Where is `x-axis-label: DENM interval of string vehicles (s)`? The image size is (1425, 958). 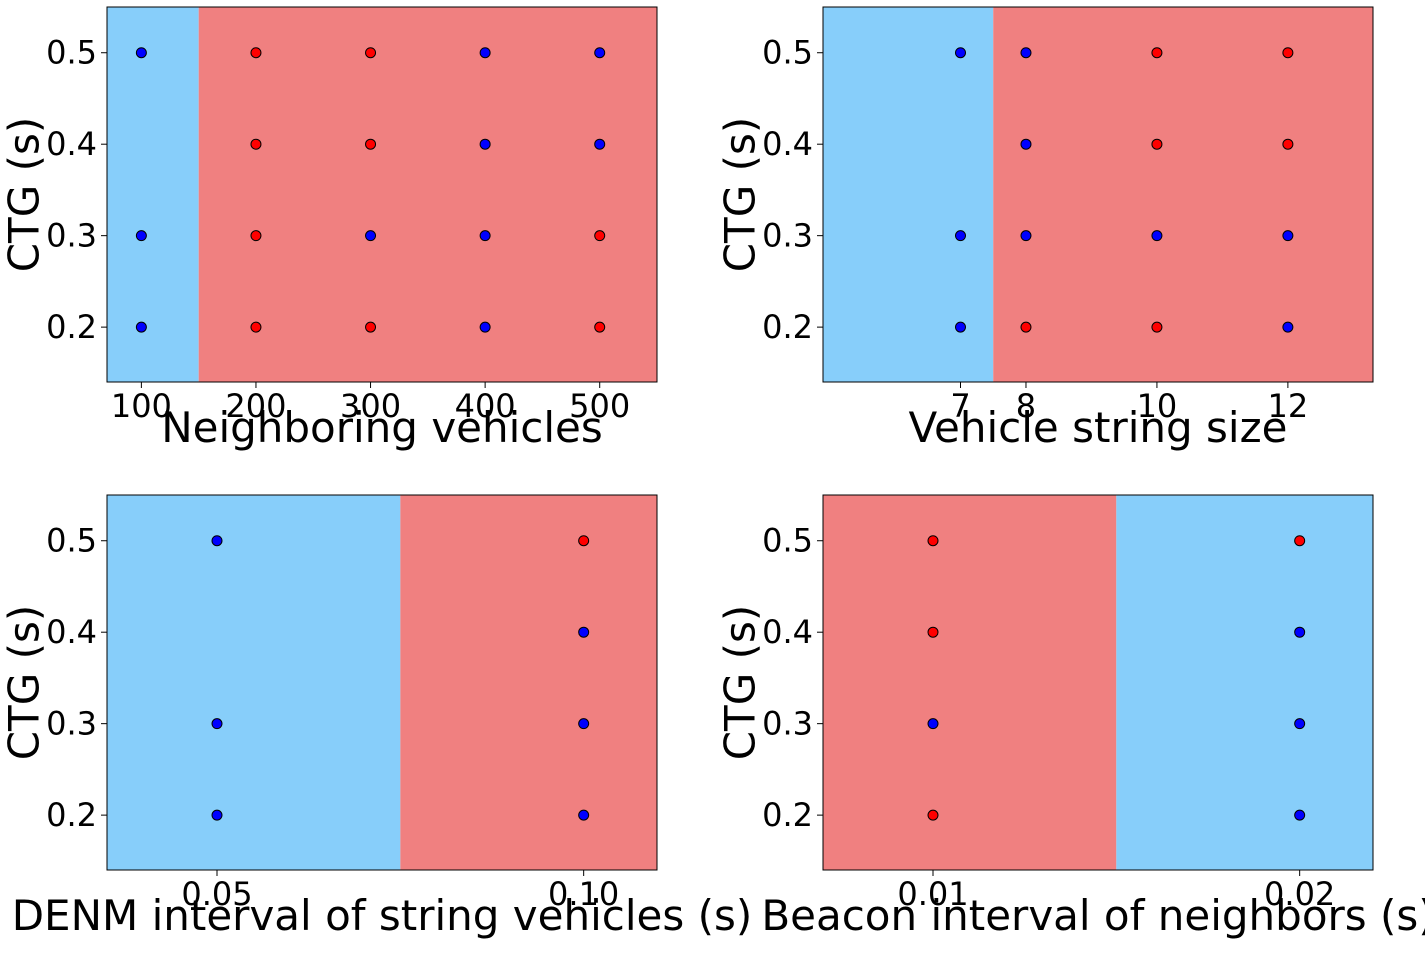
x-axis-label: DENM interval of string vehicles (s) is located at coordinates (382, 915).